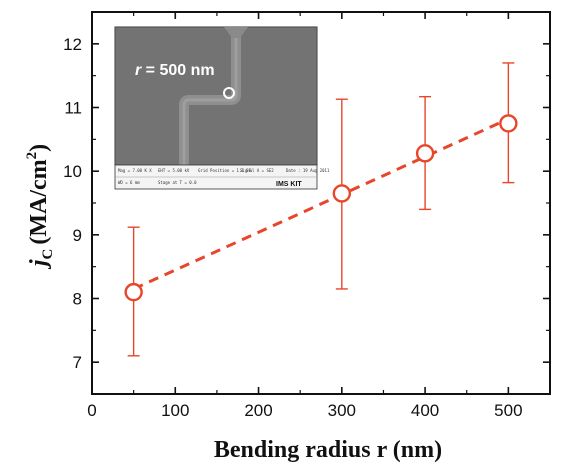 The image size is (564, 465). I want to click on y-tick-label: 8, so click(77, 299).